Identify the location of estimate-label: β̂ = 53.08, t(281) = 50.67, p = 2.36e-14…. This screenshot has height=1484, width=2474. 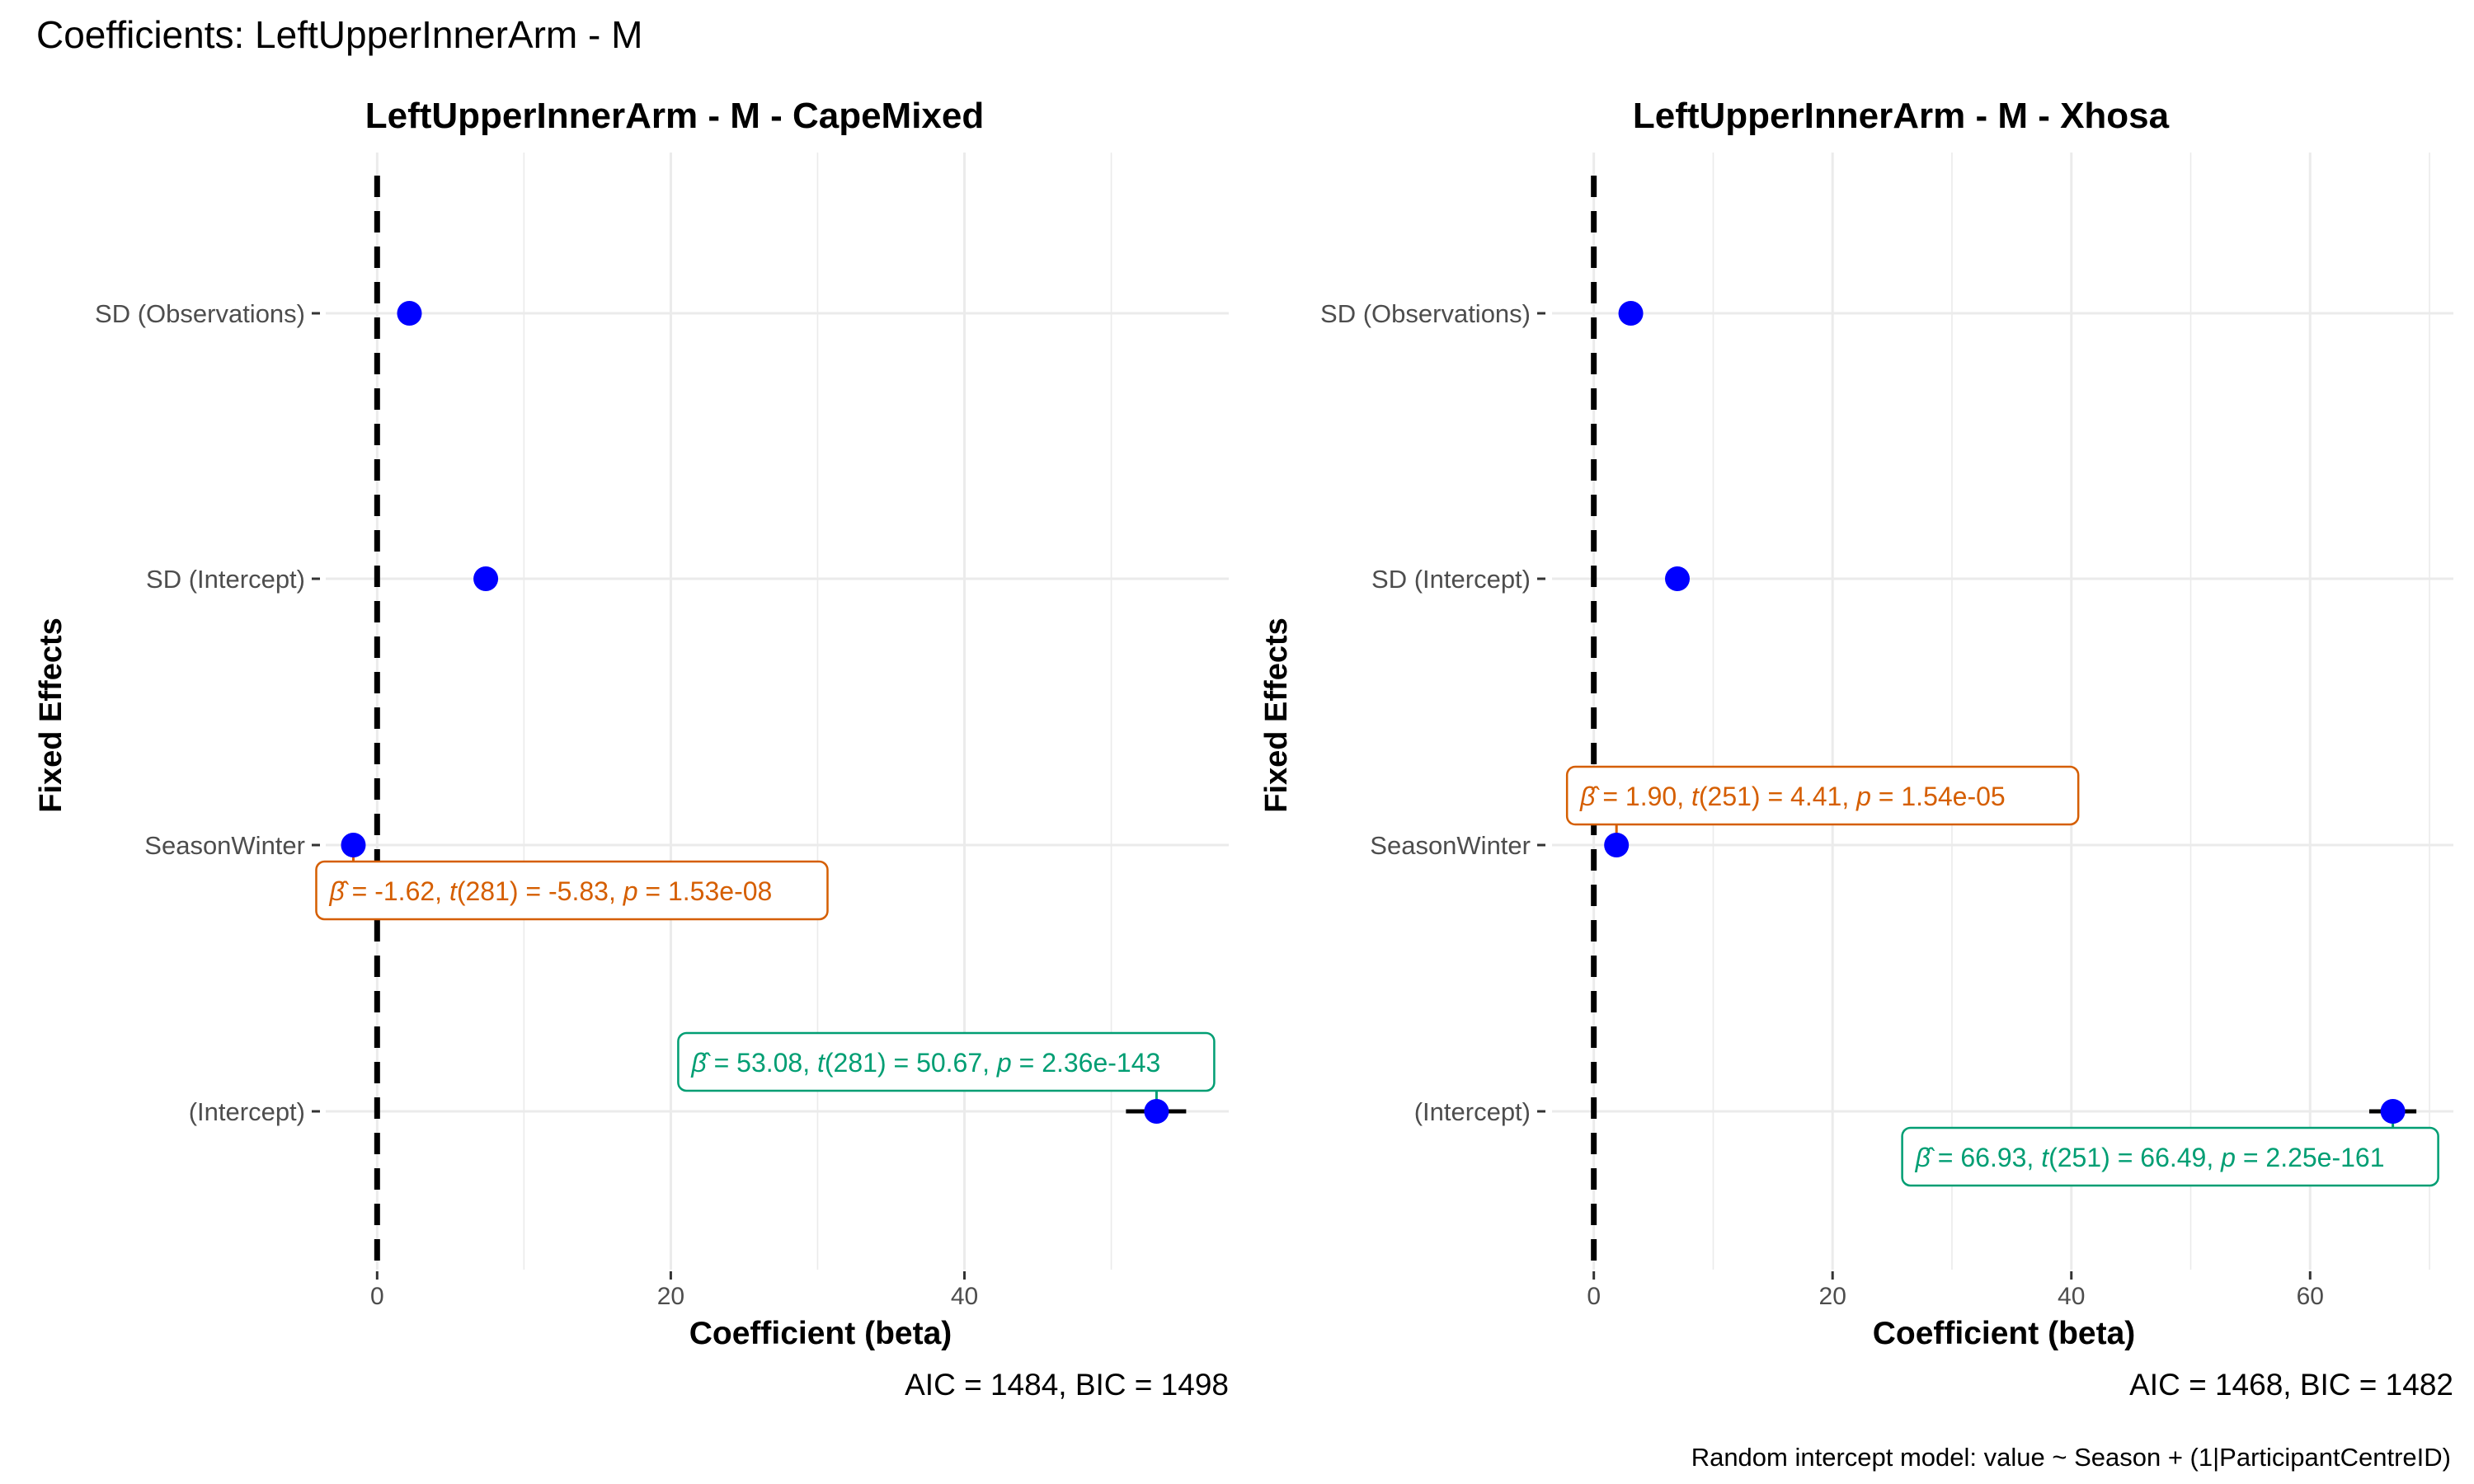
(925, 1063).